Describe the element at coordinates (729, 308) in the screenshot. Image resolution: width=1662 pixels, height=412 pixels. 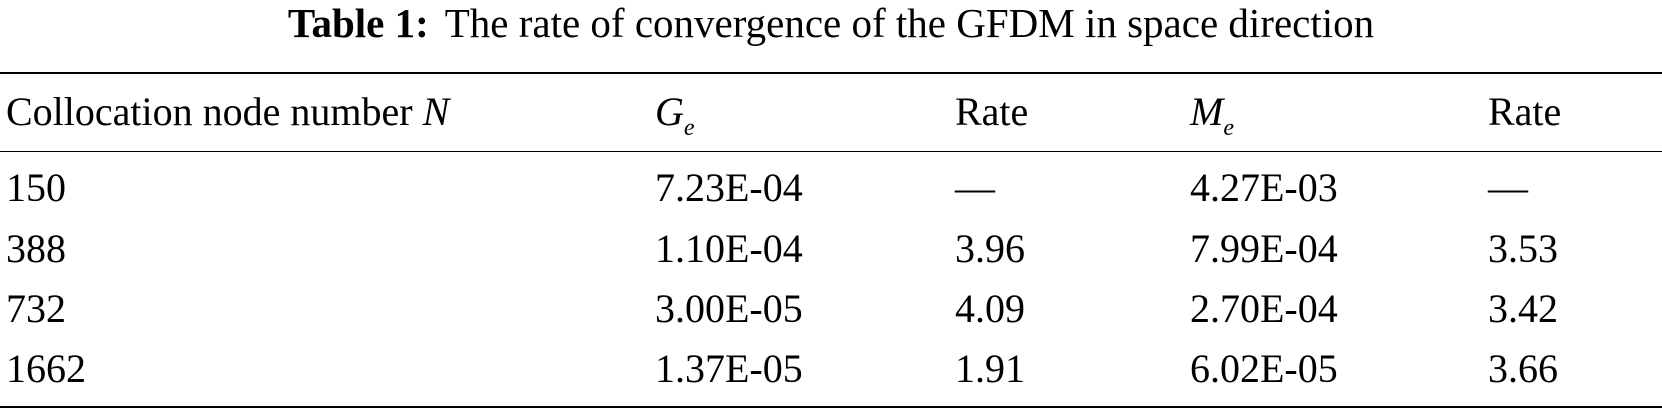
I see `cell-ge: 3.00E-05` at that location.